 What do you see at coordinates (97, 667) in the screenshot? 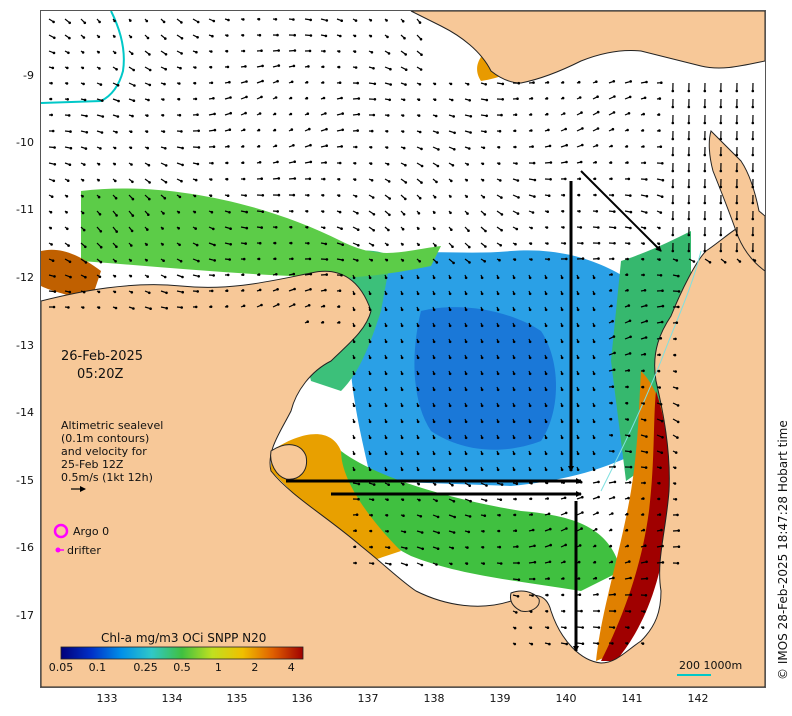
I see `colorbar-tick-label: 0.1` at bounding box center [97, 667].